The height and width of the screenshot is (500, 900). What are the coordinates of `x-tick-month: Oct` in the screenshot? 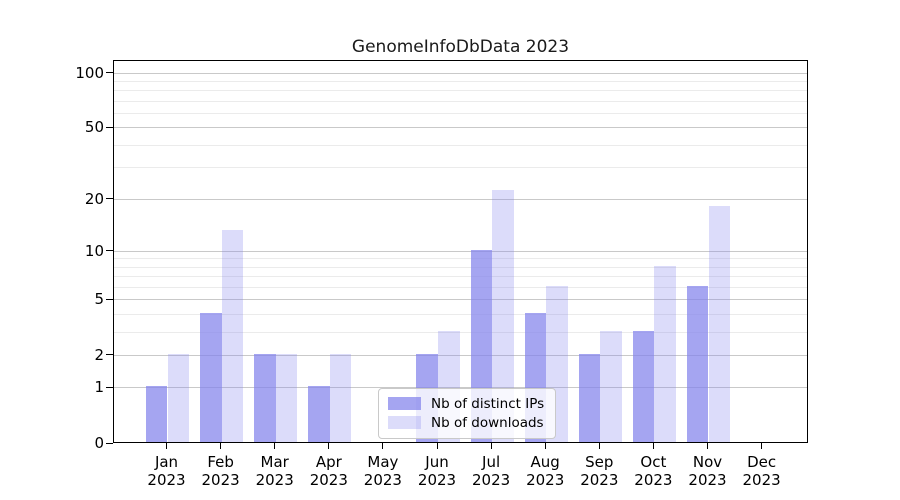 It's located at (653, 462).